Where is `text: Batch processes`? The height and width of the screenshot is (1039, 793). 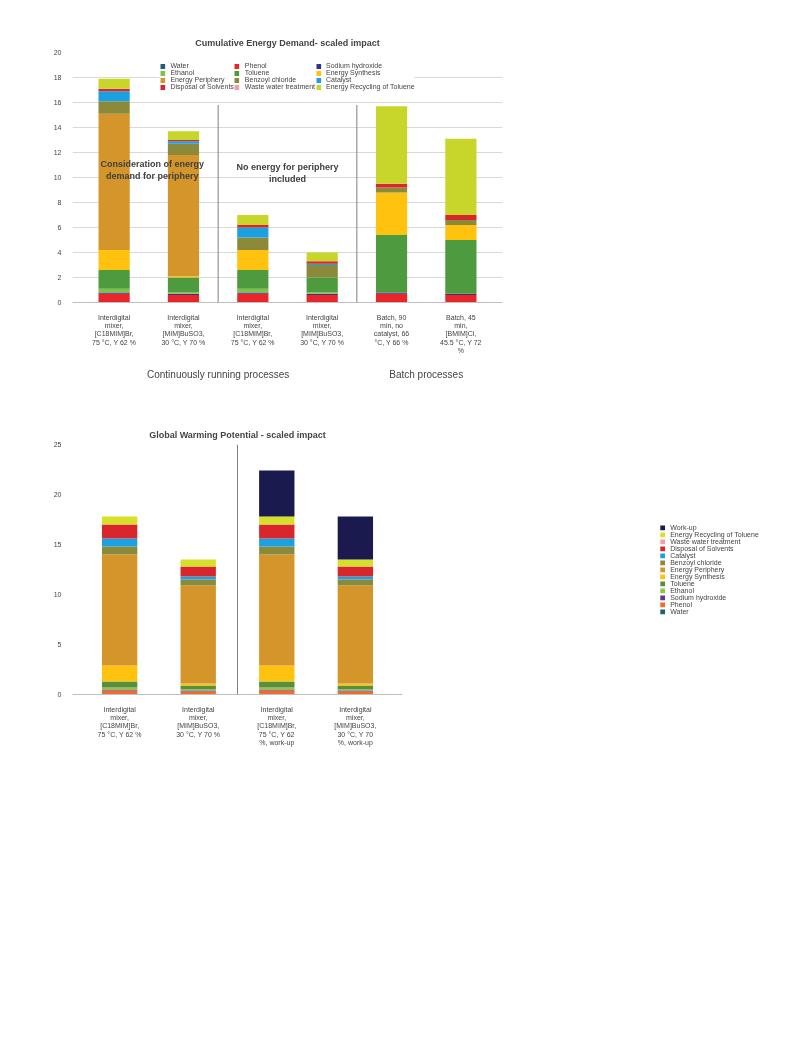
text: Batch processes is located at coordinates (426, 374).